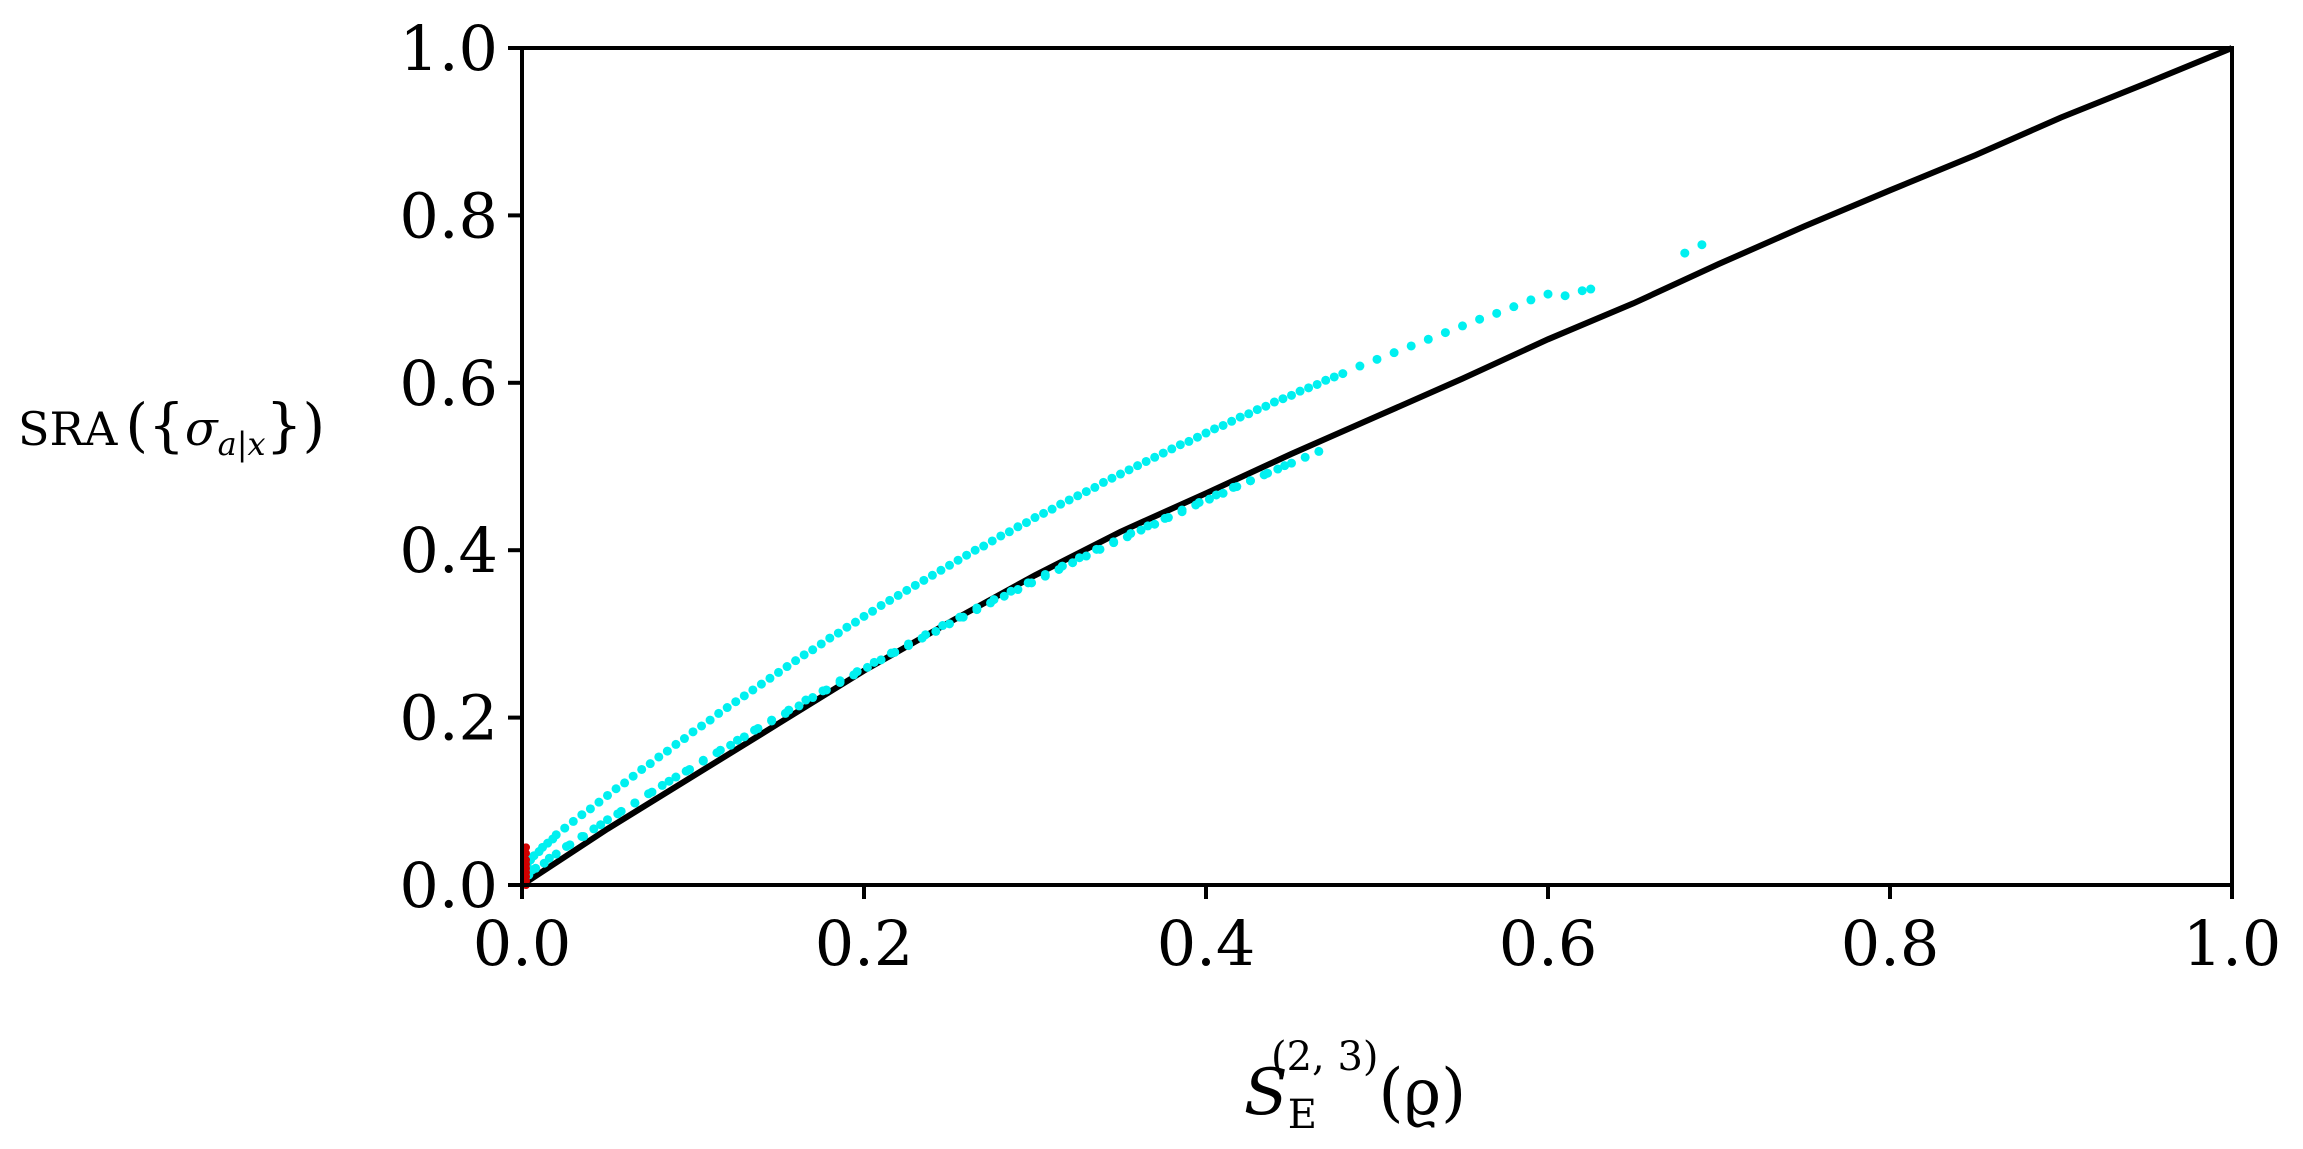 Image resolution: width=2303 pixels, height=1149 pixels. What do you see at coordinates (864, 943) in the screenshot?
I see `x-tick-label: 0.2` at bounding box center [864, 943].